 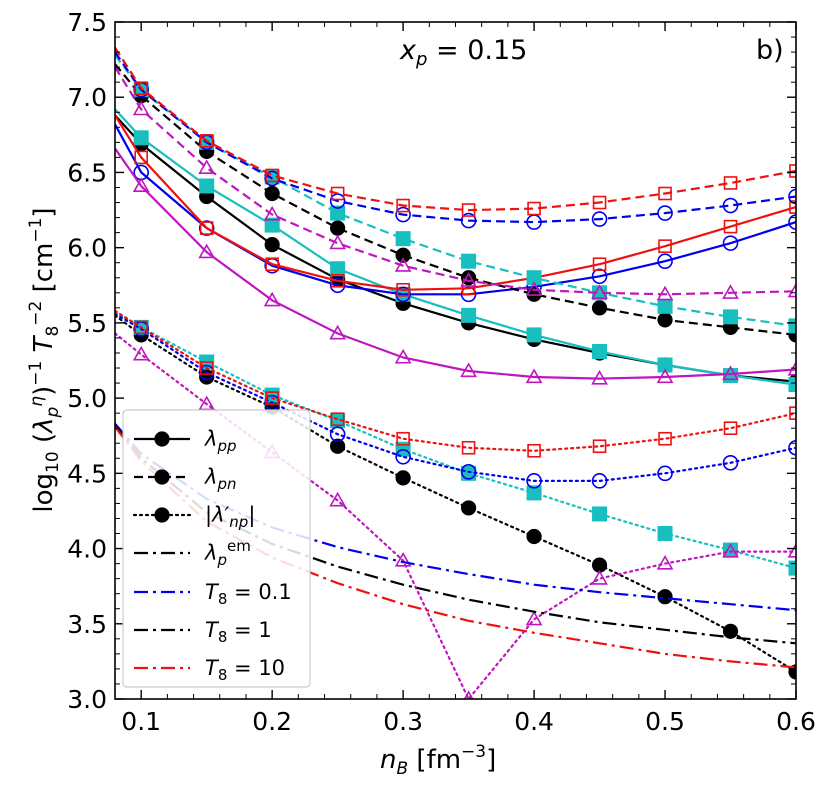 What do you see at coordinates (665, 721) in the screenshot?
I see `x-tick-label-4: 0.5` at bounding box center [665, 721].